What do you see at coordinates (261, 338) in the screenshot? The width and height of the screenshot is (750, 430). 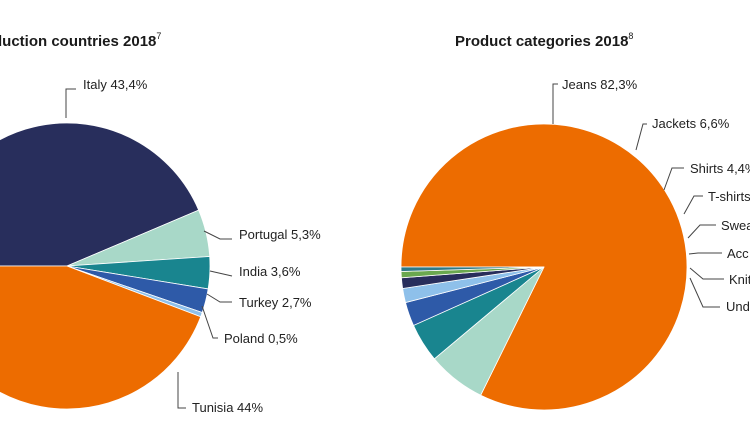 I see `slice-label-poland: Poland 0,5%` at bounding box center [261, 338].